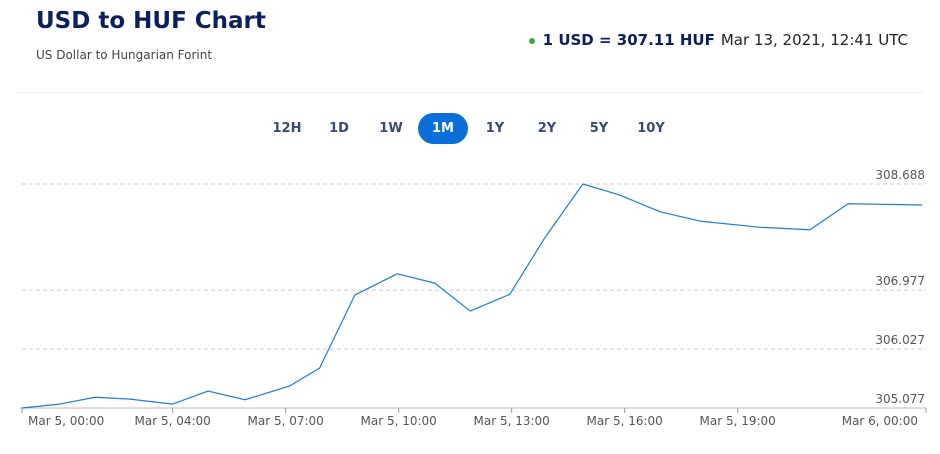  Describe the element at coordinates (66, 421) in the screenshot. I see `x-tick-label: Mar 5, 00:00` at that location.